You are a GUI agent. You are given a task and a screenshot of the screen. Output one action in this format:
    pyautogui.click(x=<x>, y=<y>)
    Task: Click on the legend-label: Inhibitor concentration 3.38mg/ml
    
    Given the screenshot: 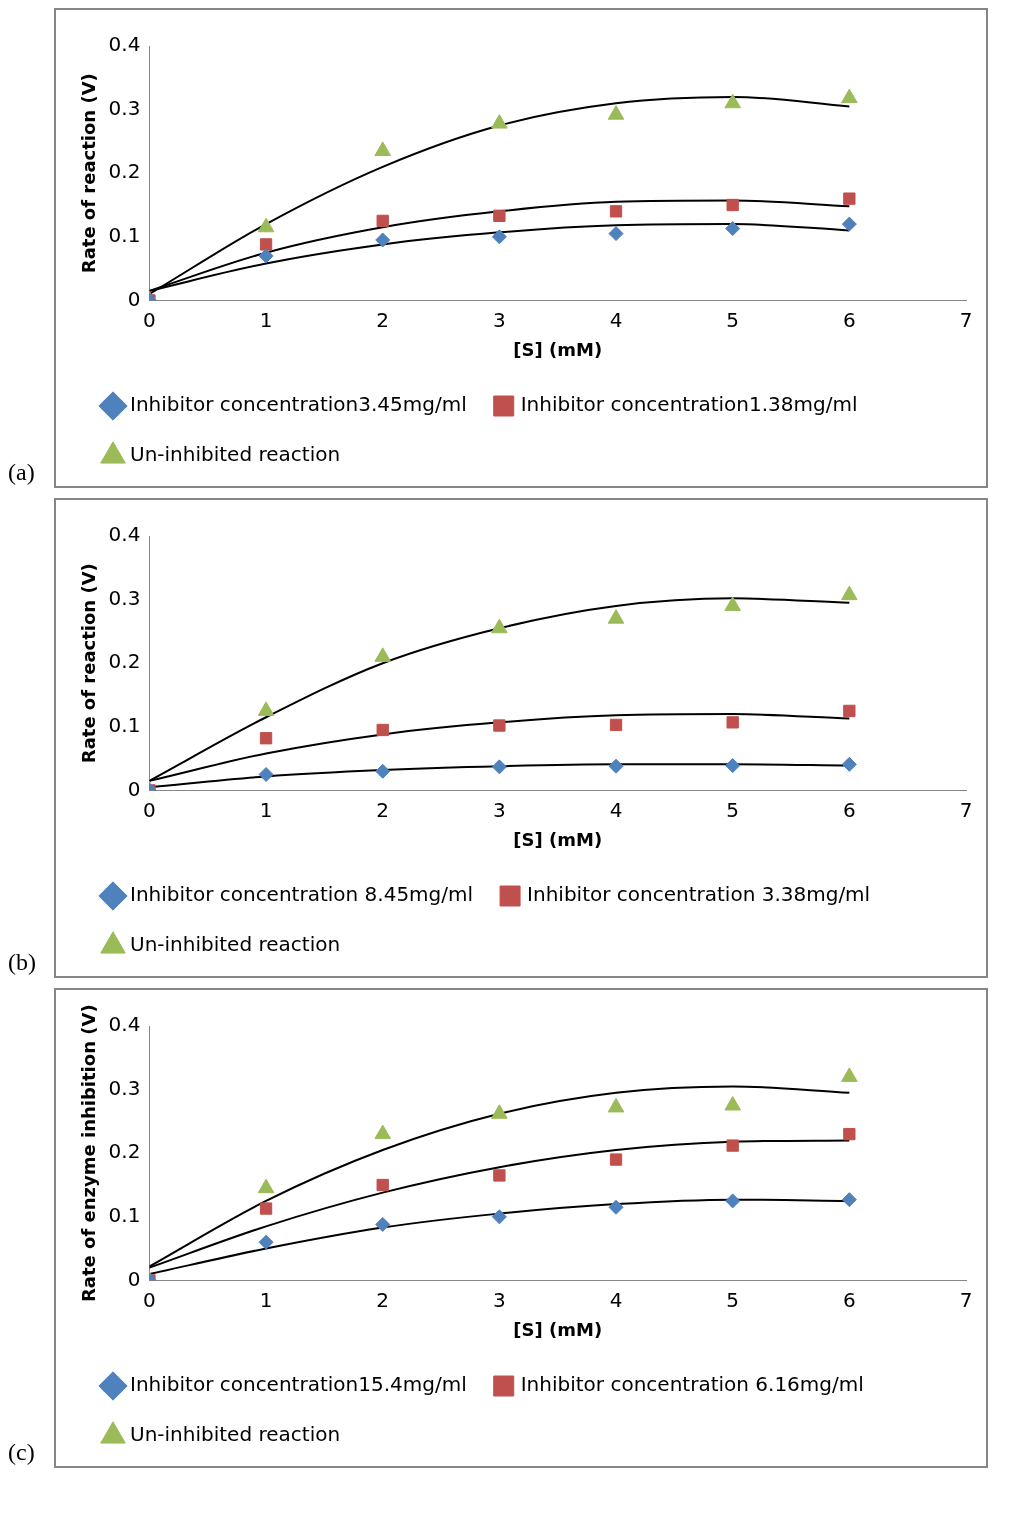 What is the action you would take?
    pyautogui.click(x=699, y=894)
    